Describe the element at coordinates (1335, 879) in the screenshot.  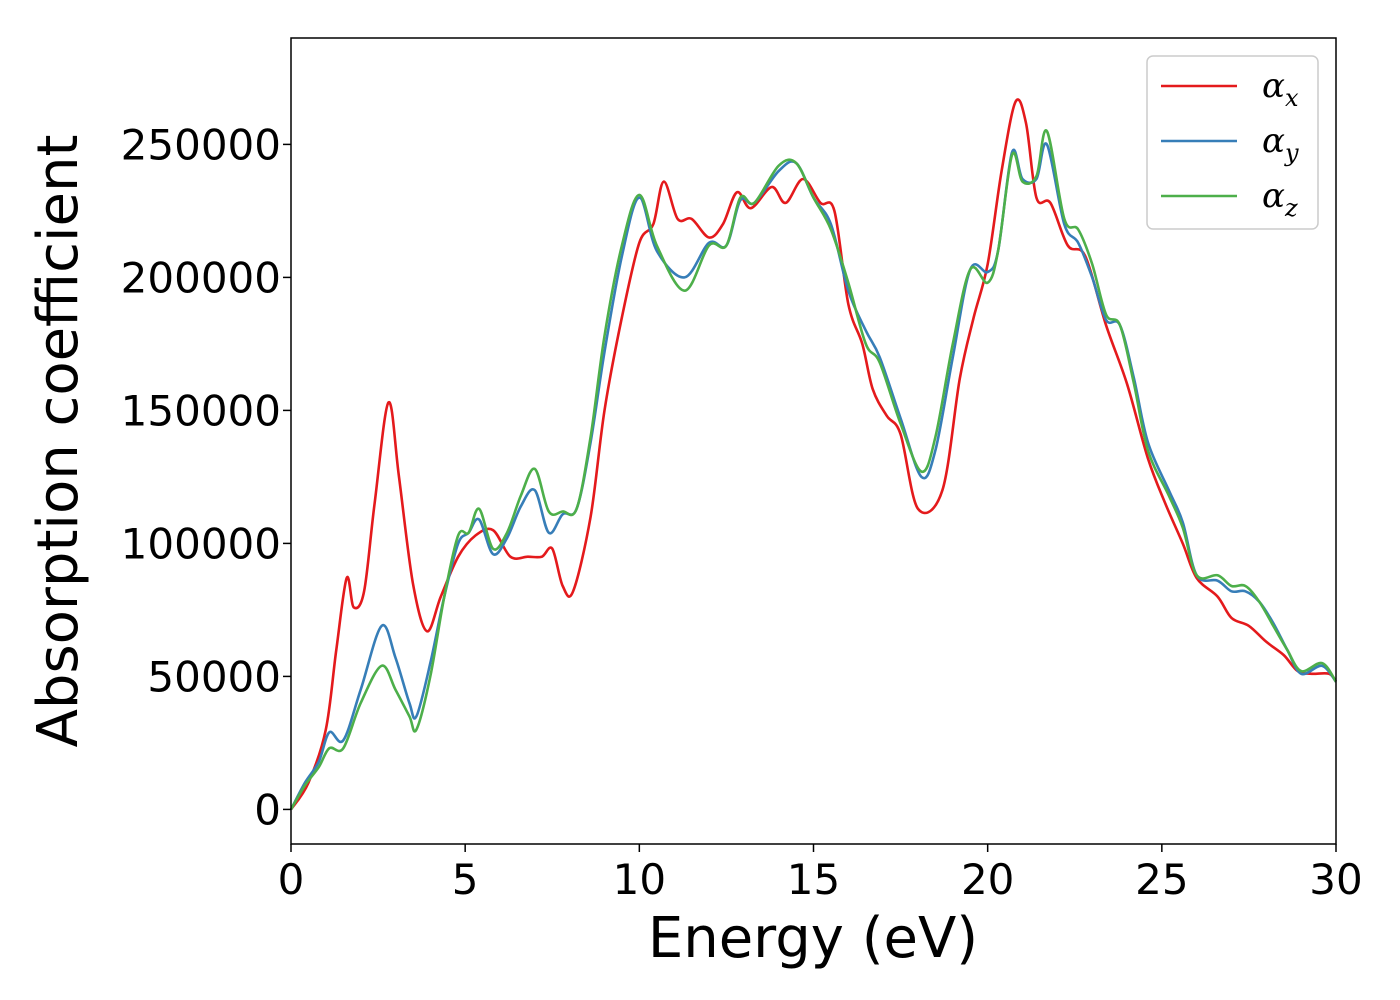
I see `x-tick-label: 30` at that location.